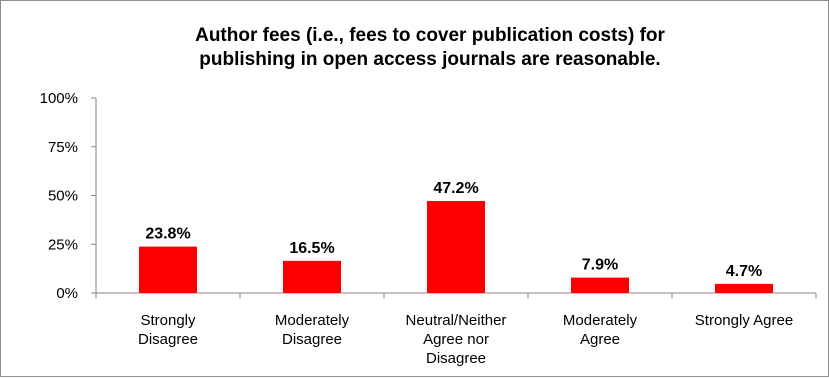  I want to click on bar-data-label: 47.2%, so click(455, 188).